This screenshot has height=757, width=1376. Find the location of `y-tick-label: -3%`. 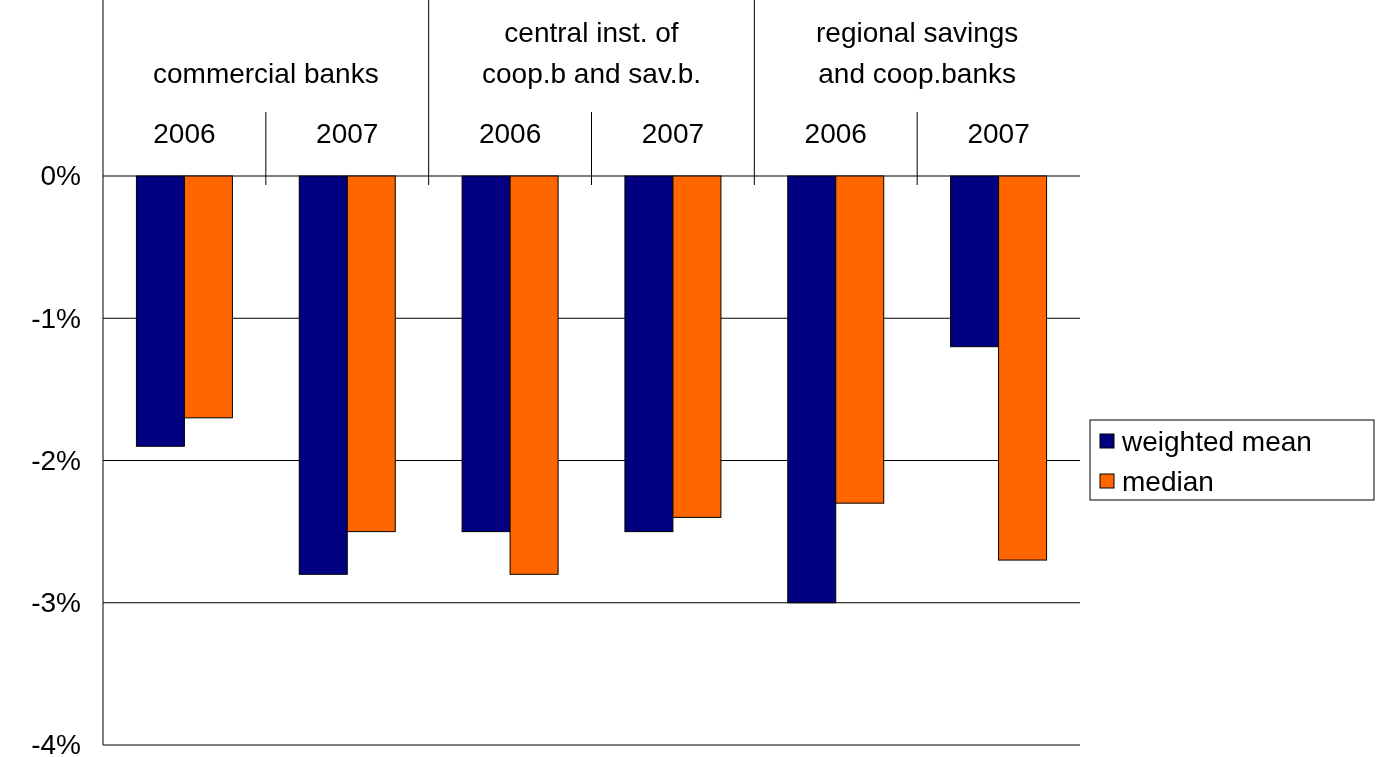

y-tick-label: -3% is located at coordinates (56, 603).